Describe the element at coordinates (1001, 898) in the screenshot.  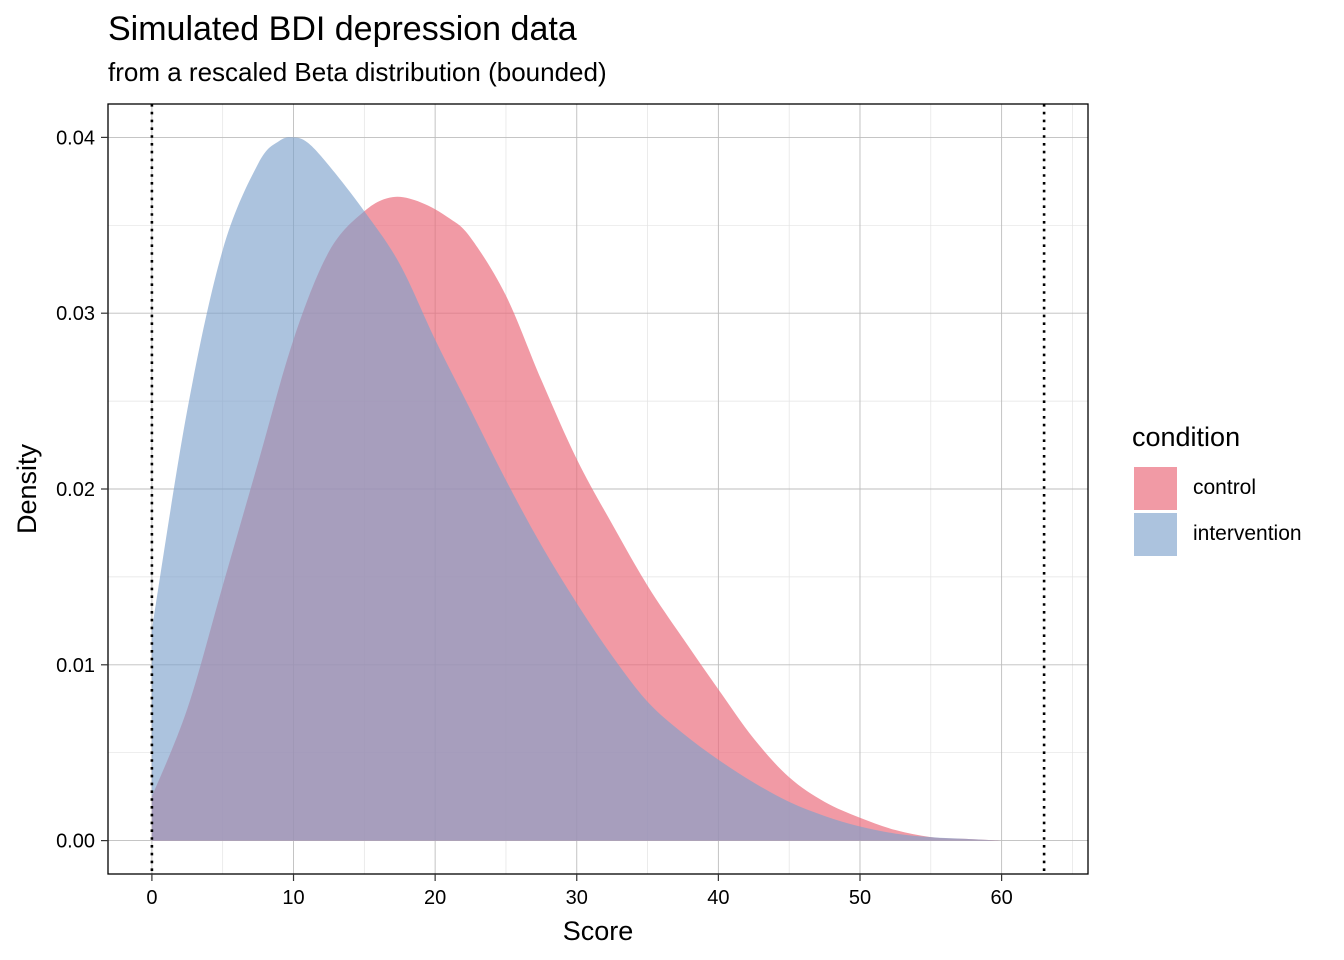
I see `x-tick-label: 60` at that location.